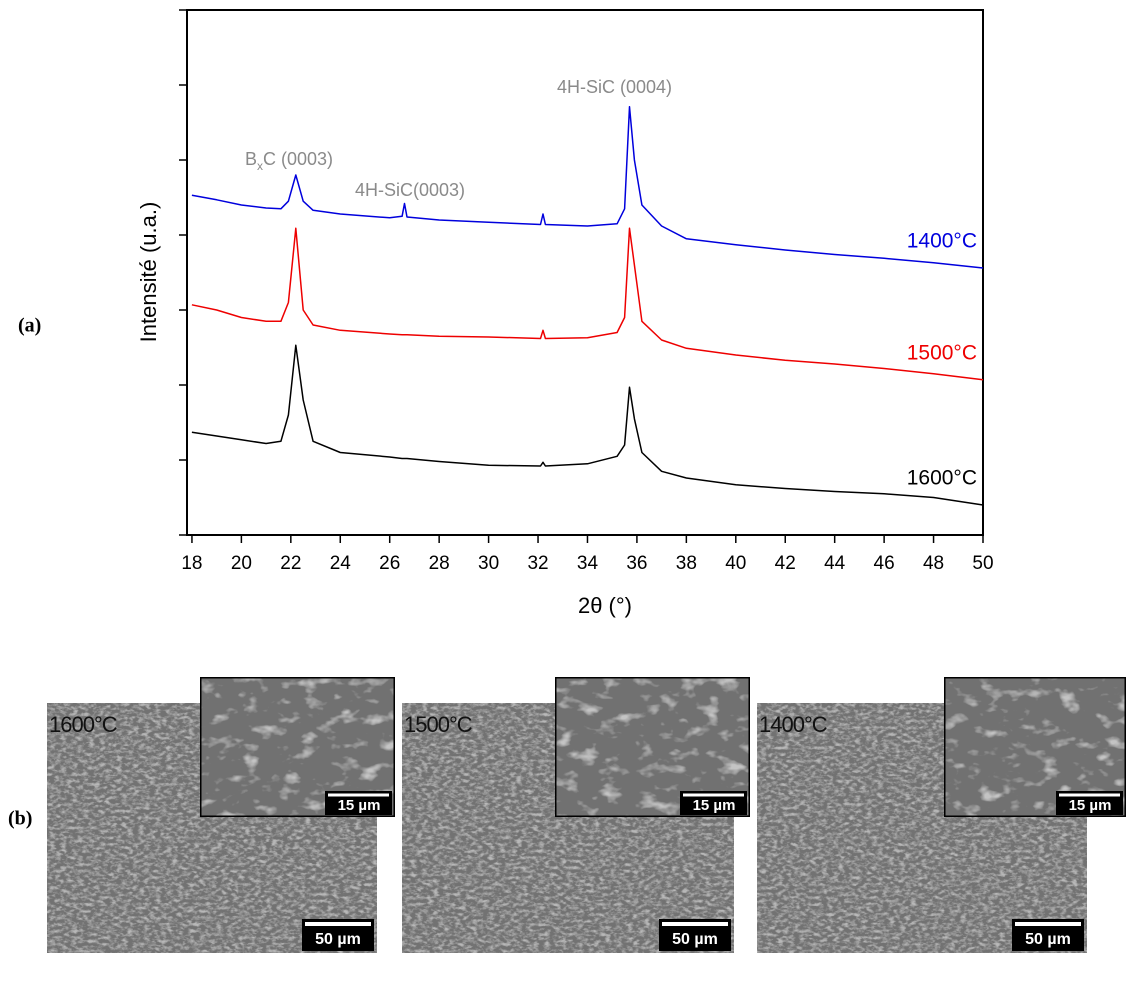 The height and width of the screenshot is (985, 1126). I want to click on sem-label: 1600°C, so click(83, 724).